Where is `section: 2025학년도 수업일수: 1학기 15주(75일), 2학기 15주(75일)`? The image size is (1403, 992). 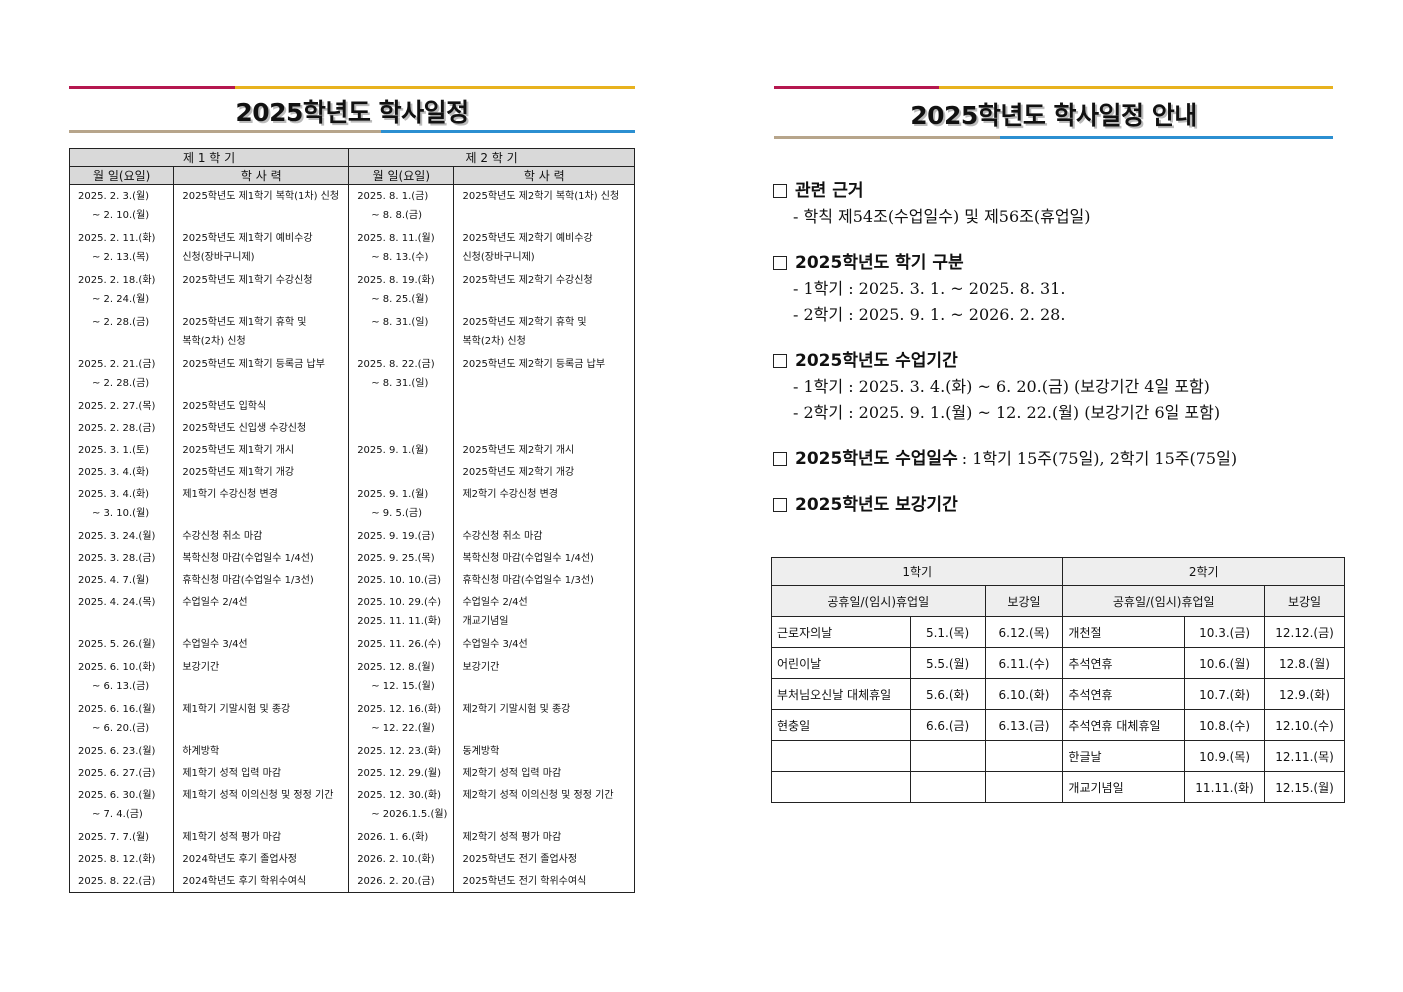 section: 2025학년도 수업일수: 1학기 15주(75일), 2학기 15주(75일) is located at coordinates (1061, 459).